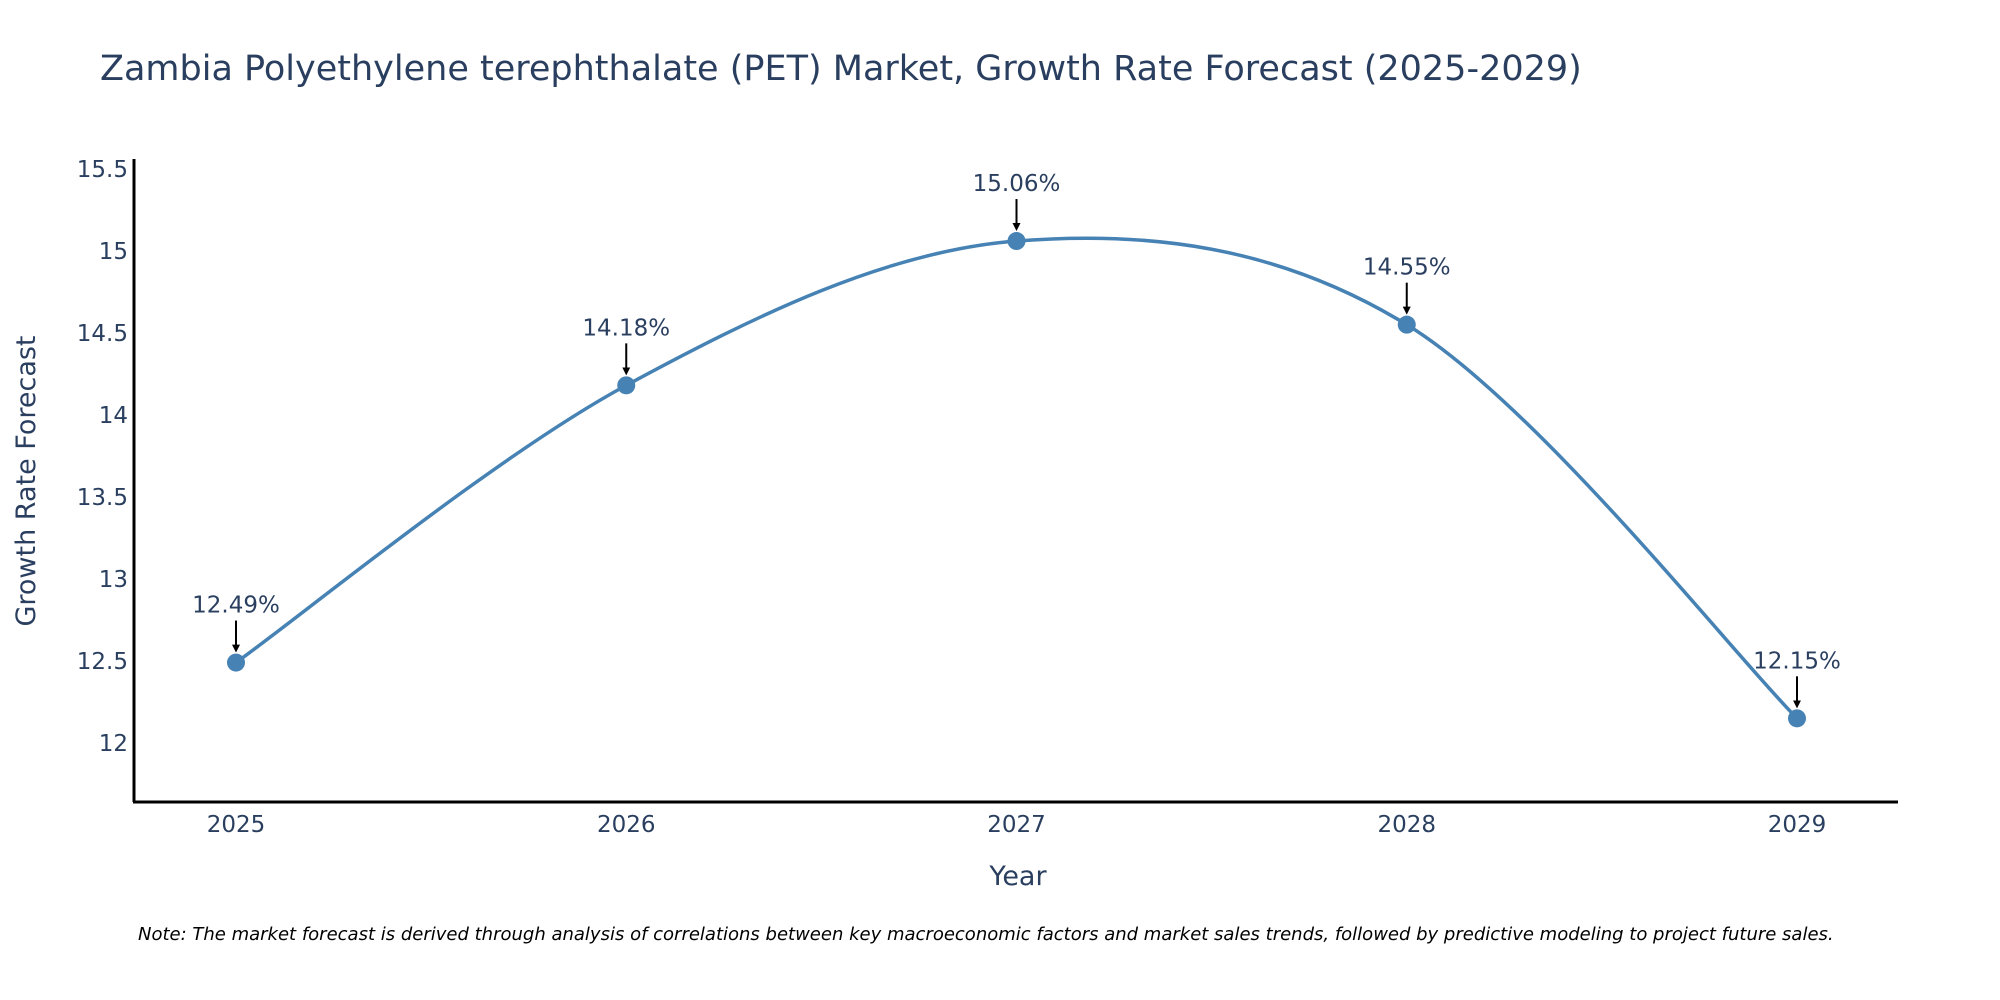  I want to click on x-tick-label: 2028, so click(1406, 825).